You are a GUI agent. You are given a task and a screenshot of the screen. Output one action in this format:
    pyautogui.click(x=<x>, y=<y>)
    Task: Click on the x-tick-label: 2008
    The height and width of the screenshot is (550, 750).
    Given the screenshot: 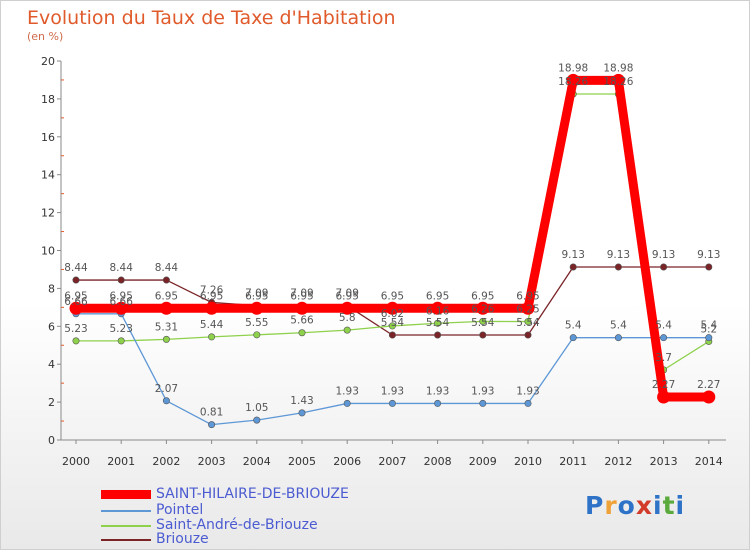 What is the action you would take?
    pyautogui.click(x=438, y=461)
    